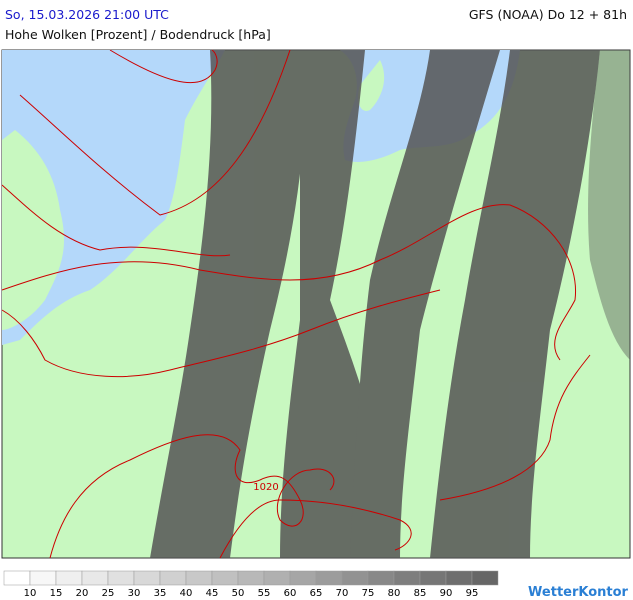  Describe the element at coordinates (56, 593) in the screenshot. I see `legend-label: 15` at that location.